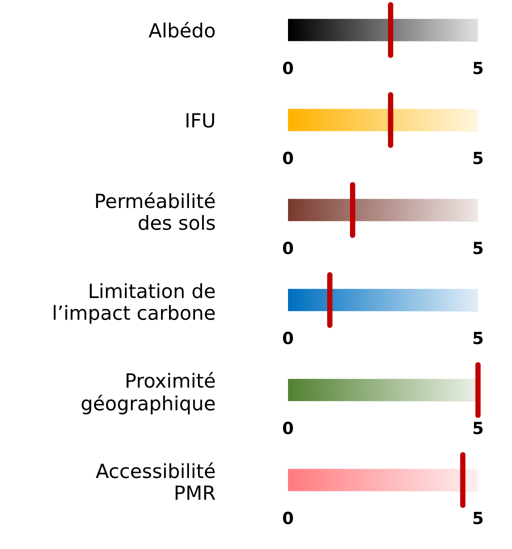  Describe the element at coordinates (148, 393) in the screenshot. I see `y-tick-label: Proximité géographique` at that location.